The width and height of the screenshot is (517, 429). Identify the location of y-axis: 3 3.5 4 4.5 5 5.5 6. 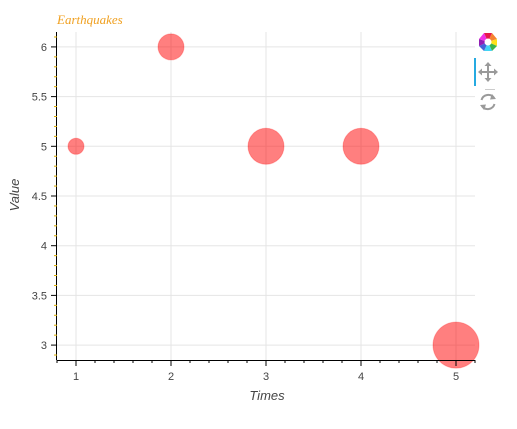
(44, 196).